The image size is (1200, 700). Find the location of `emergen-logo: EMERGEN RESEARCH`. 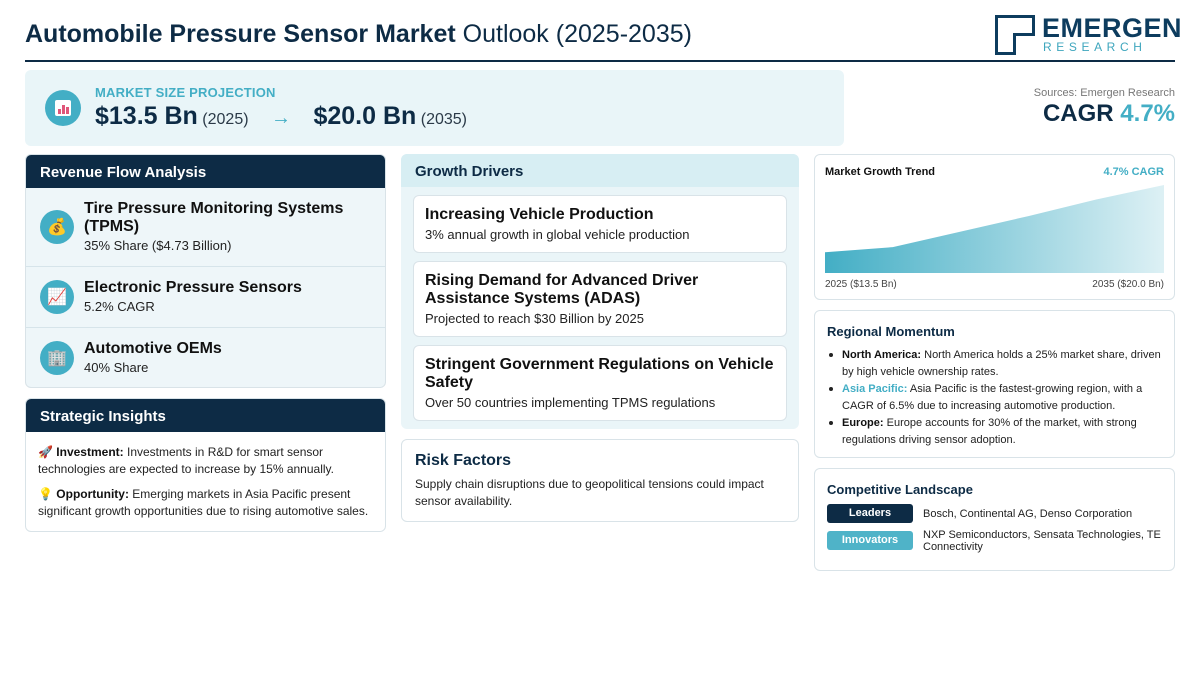

emergen-logo: EMERGEN RESEARCH is located at coordinates (1088, 35).